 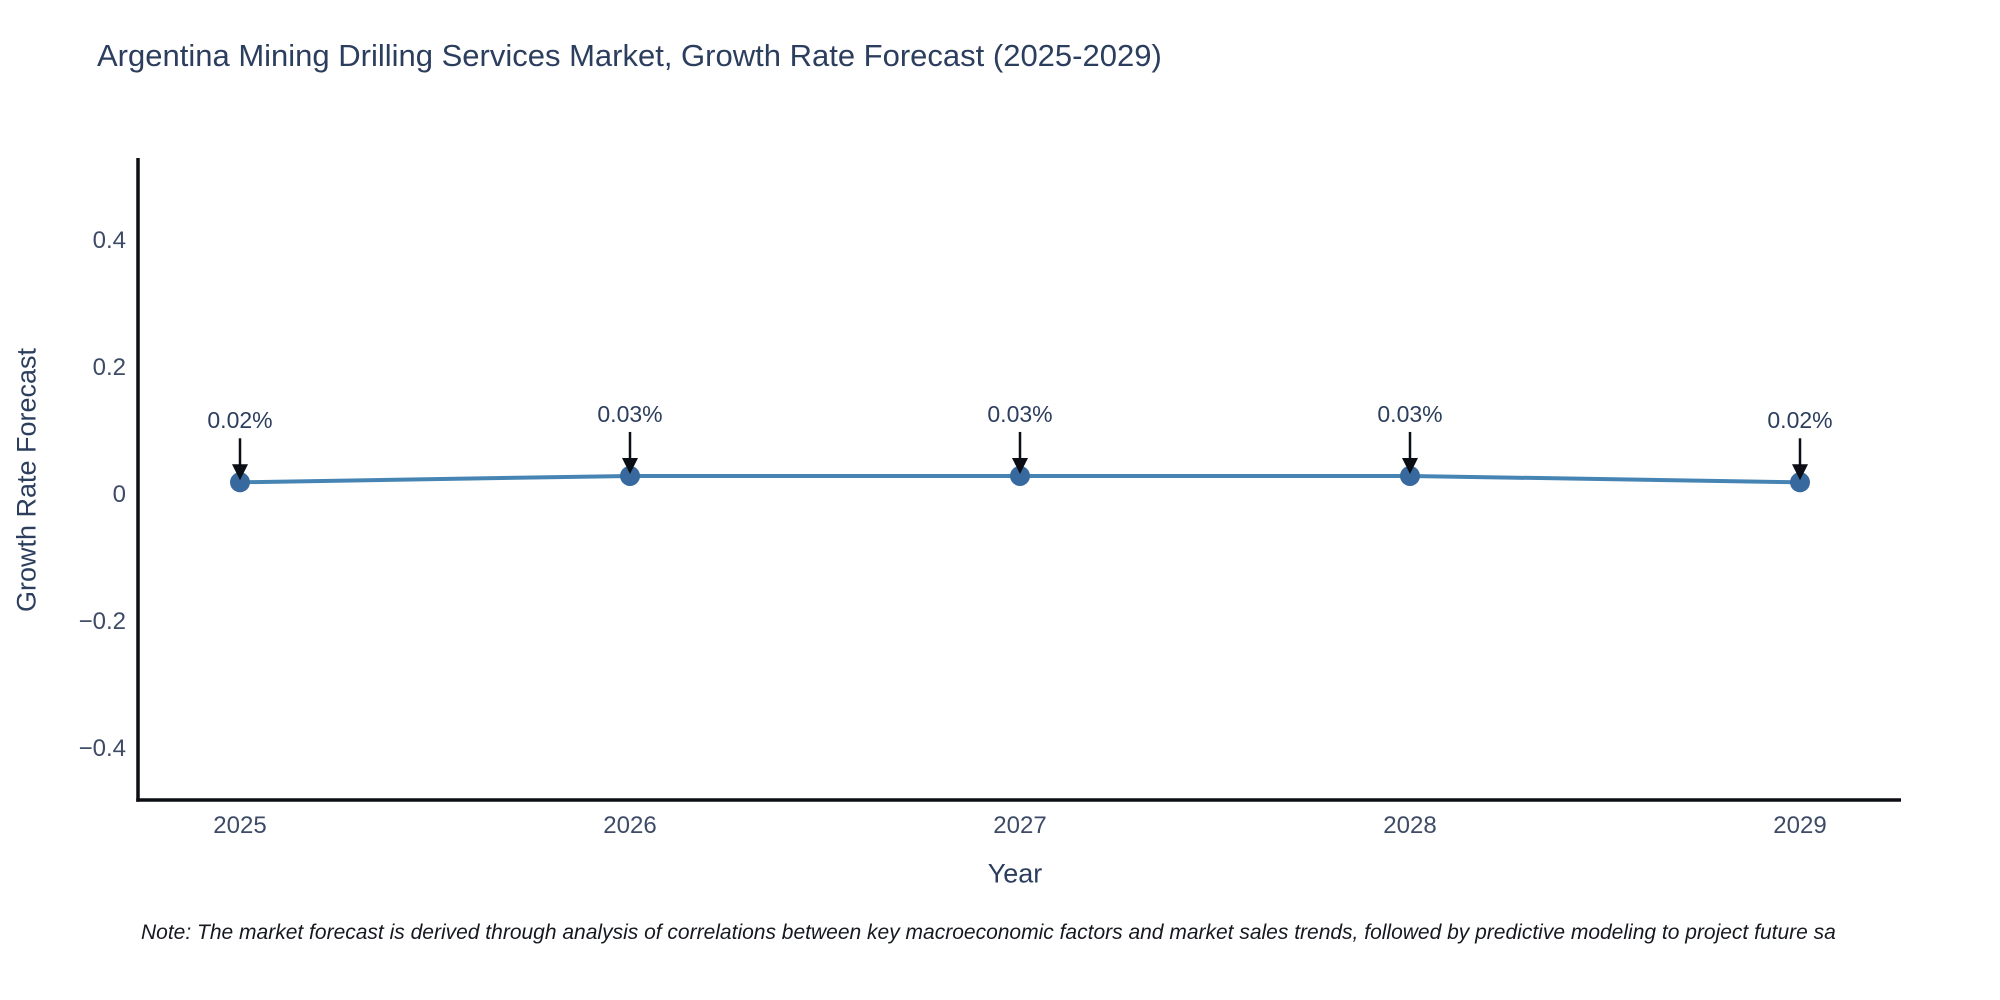 I want to click on y-tick-label: 0.2, so click(x=109, y=367).